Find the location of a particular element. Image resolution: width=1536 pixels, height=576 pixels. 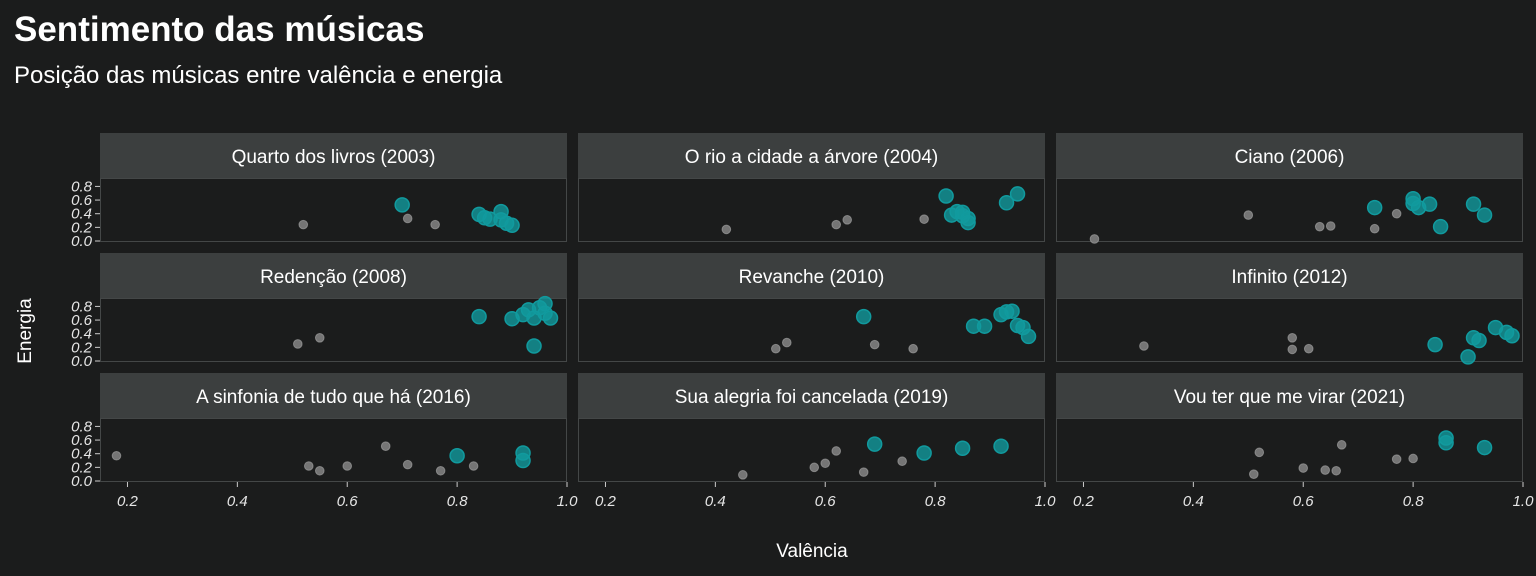

facet-strip-label: Infinito (2012) is located at coordinates (1289, 277).